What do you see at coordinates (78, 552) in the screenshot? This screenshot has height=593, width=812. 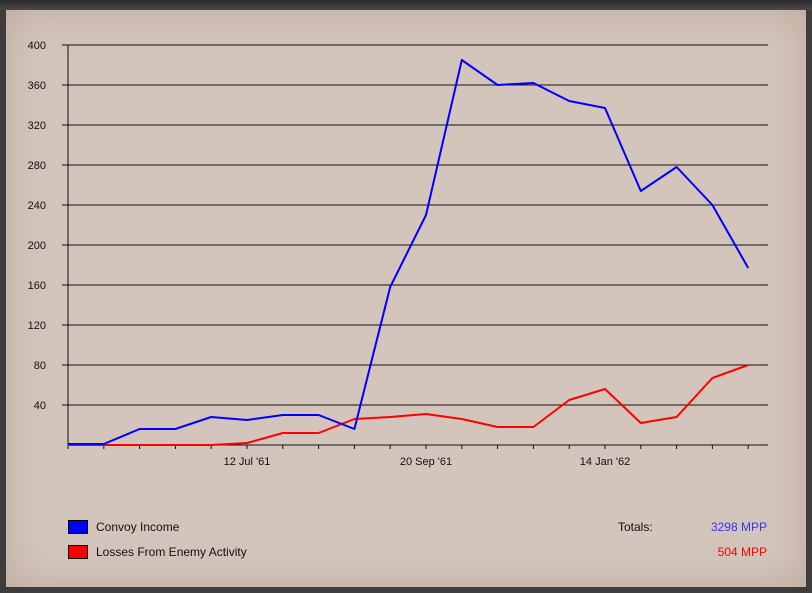 I see `legend-swatch-losses` at bounding box center [78, 552].